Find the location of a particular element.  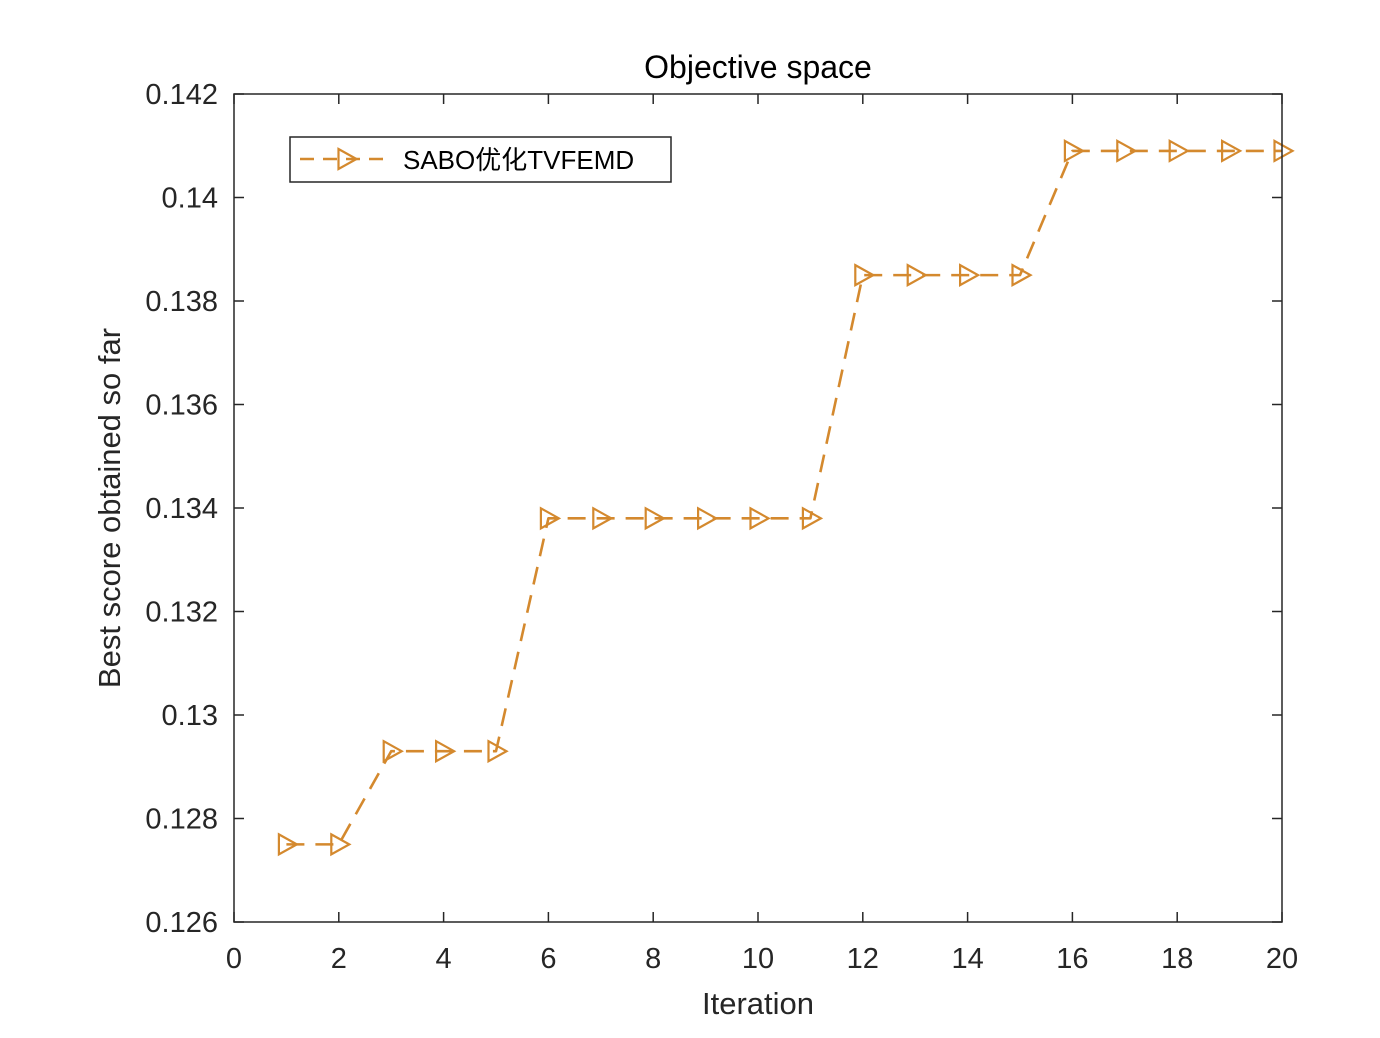

y-tick-label: 0.134 is located at coordinates (181, 509).